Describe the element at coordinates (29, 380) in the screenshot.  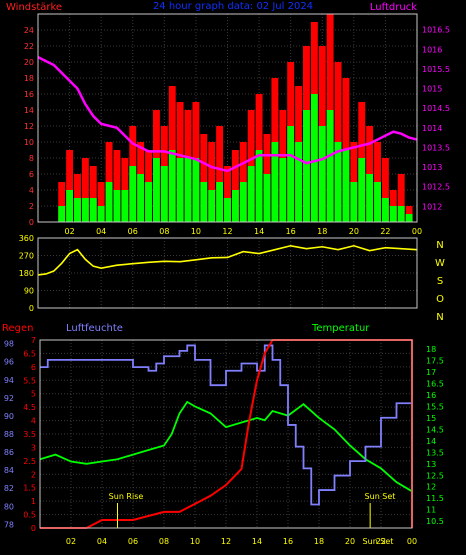
I see `rain-tick-label: 5.5` at that location.